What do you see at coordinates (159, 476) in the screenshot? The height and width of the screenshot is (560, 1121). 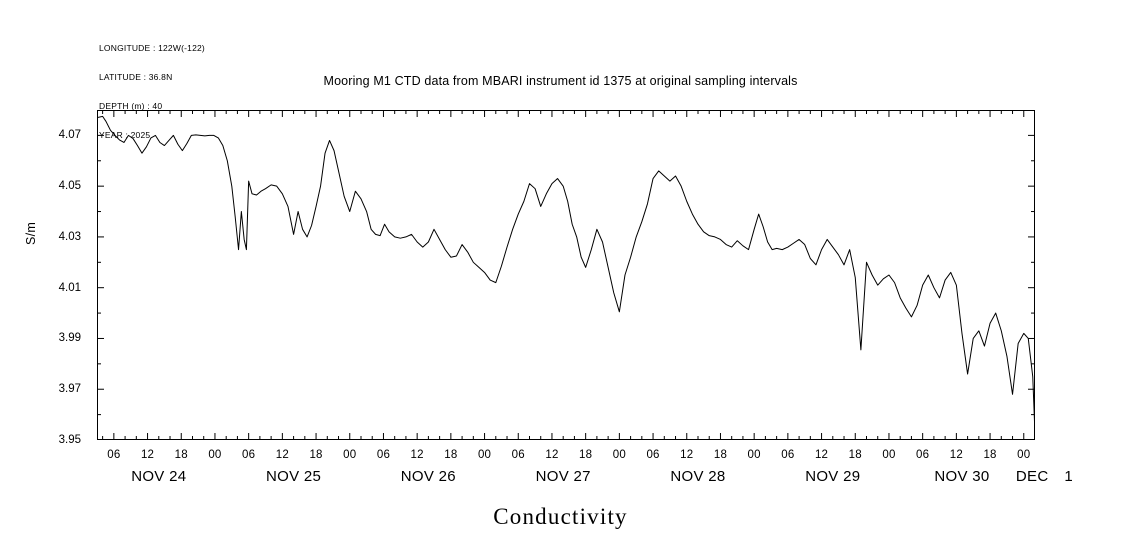 I see `x-axis-day-label: NOV 24` at bounding box center [159, 476].